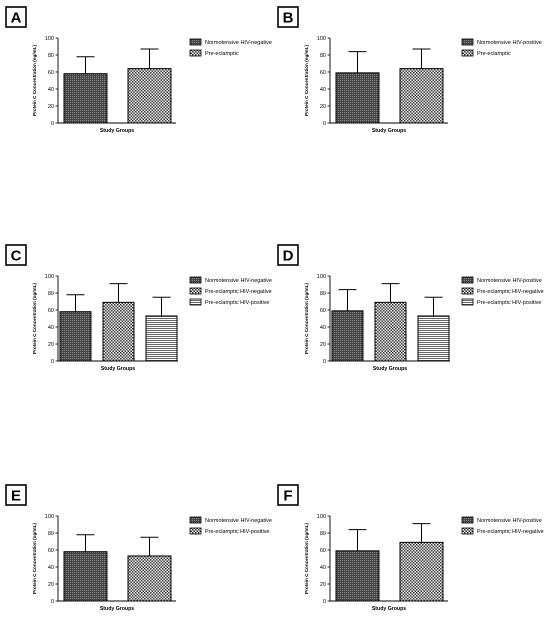 The image size is (550, 620). I want to click on panel-letter: C, so click(16, 256).